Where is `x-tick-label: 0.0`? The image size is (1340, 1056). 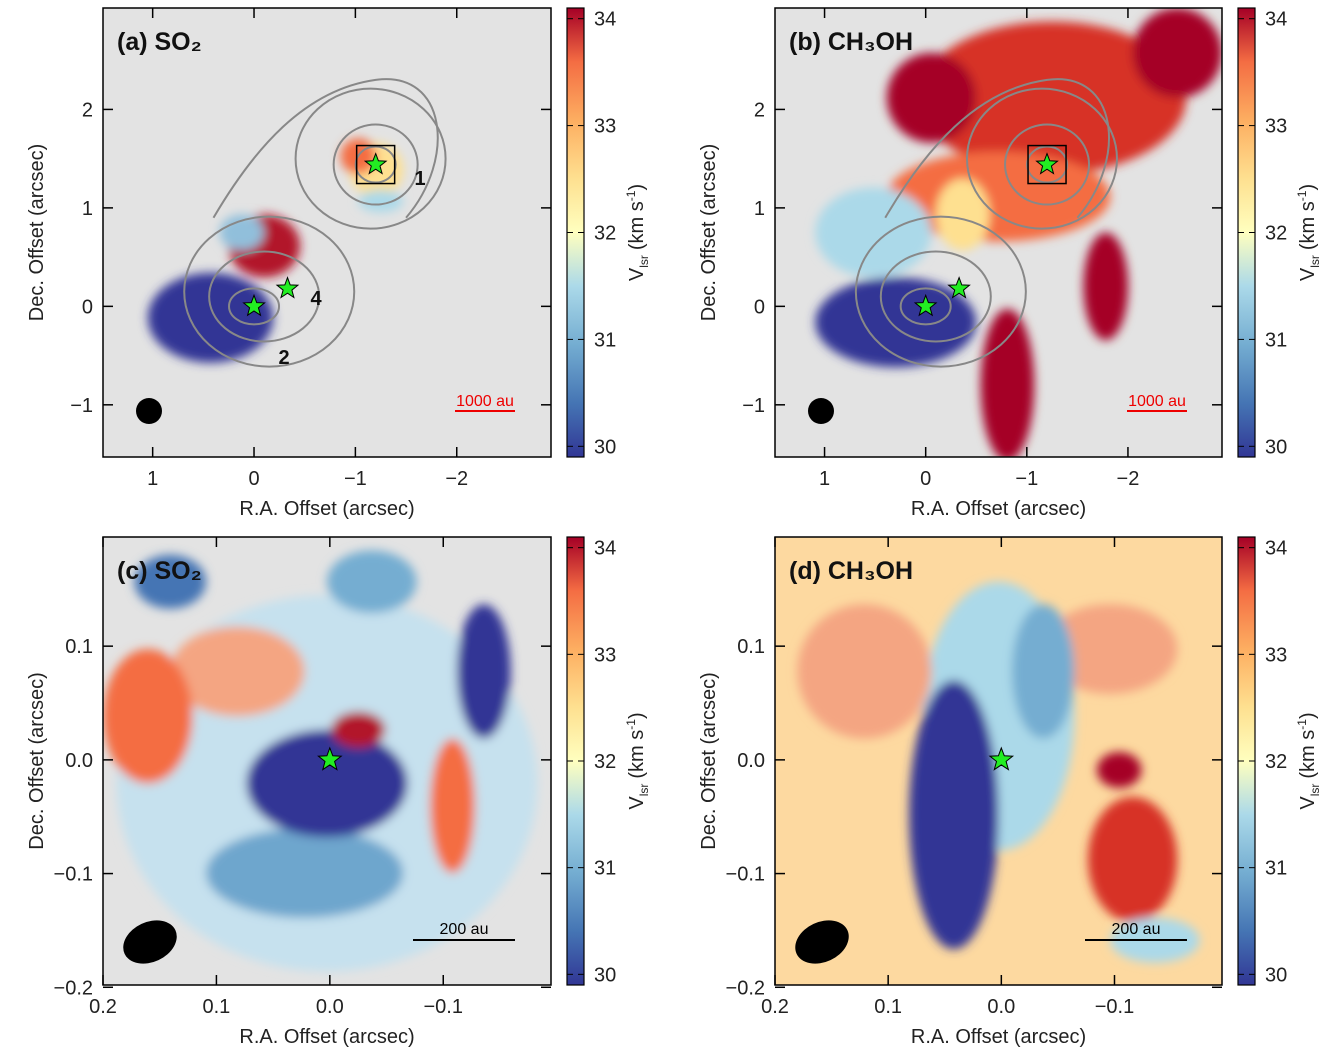
x-tick-label: 0.0 is located at coordinates (330, 1007).